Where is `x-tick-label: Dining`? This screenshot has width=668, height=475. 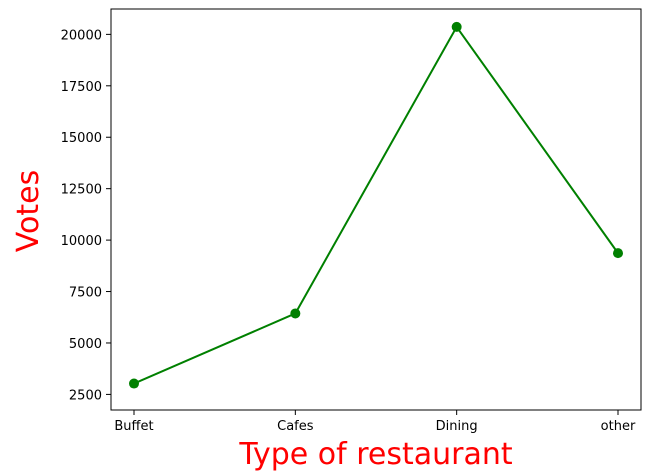 x-tick-label: Dining is located at coordinates (457, 426).